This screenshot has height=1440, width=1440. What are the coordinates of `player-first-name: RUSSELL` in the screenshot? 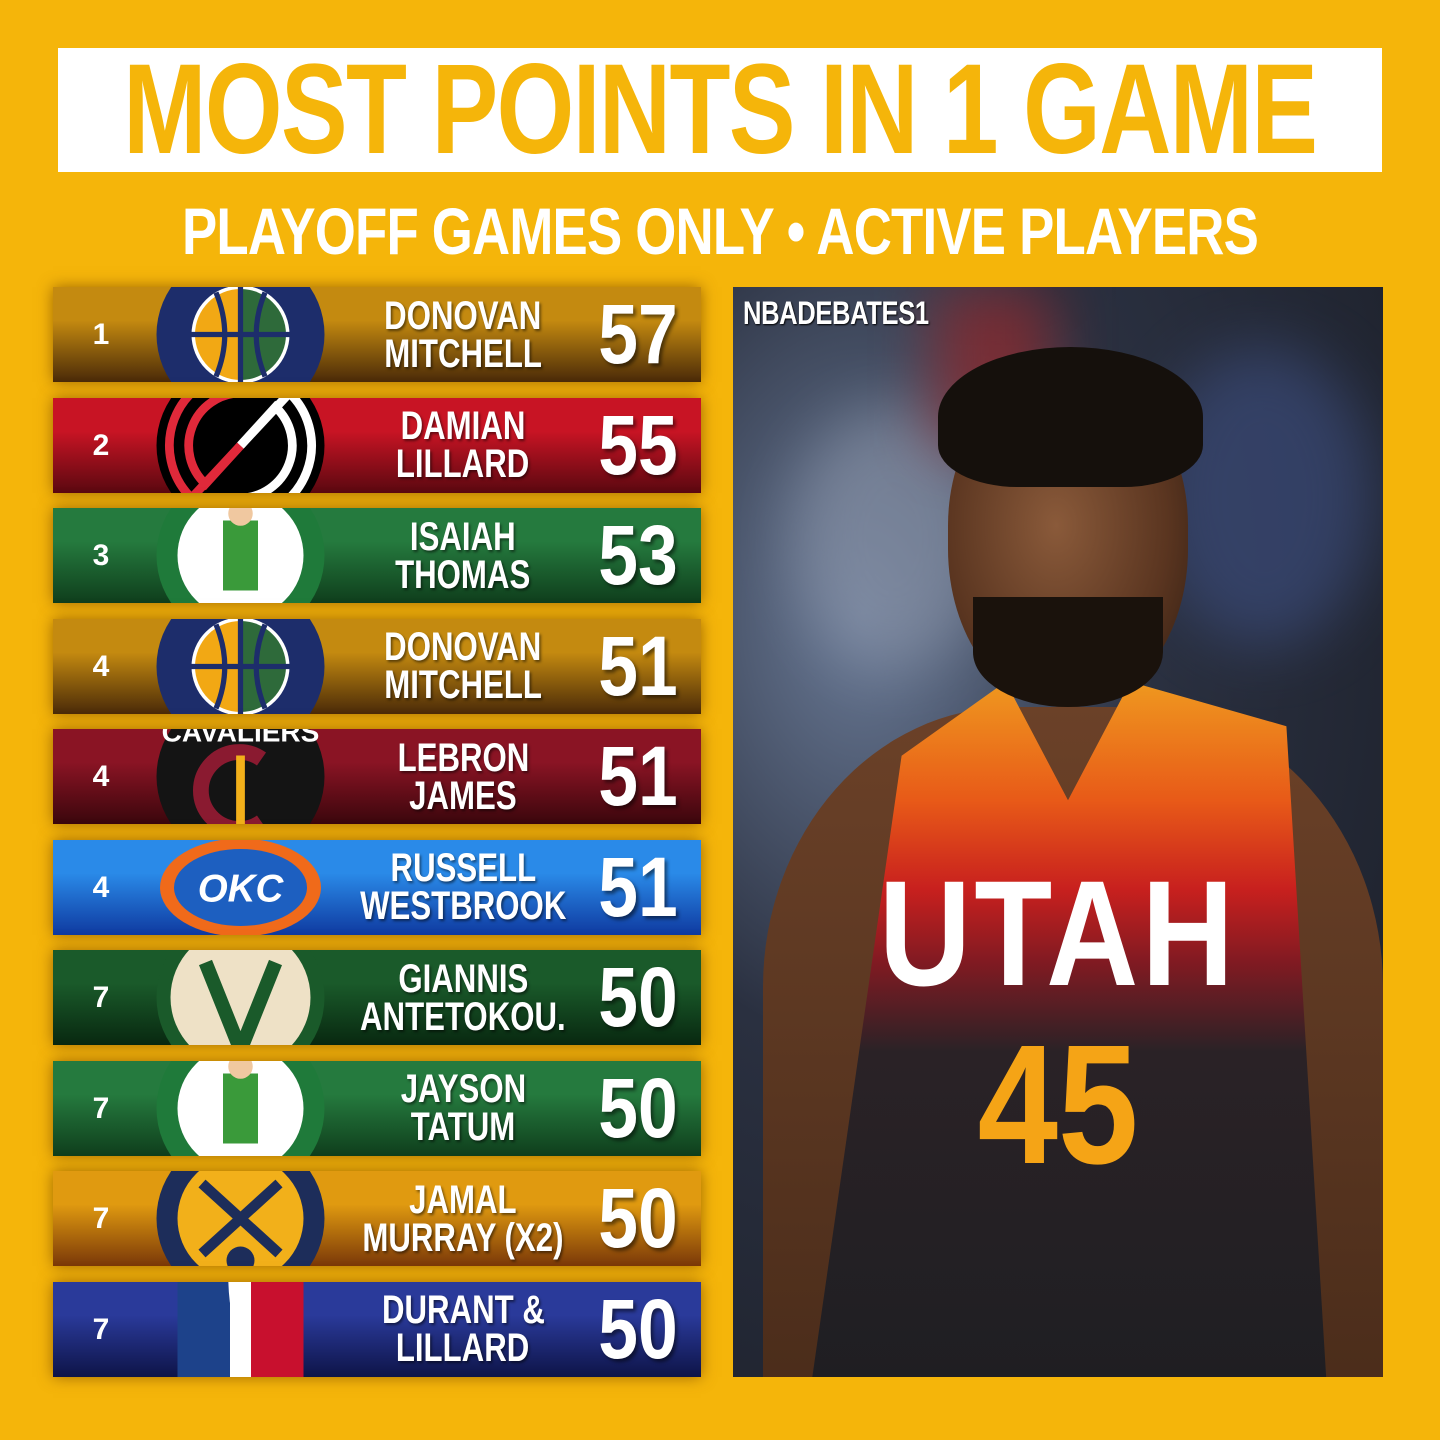 It's located at (463, 868).